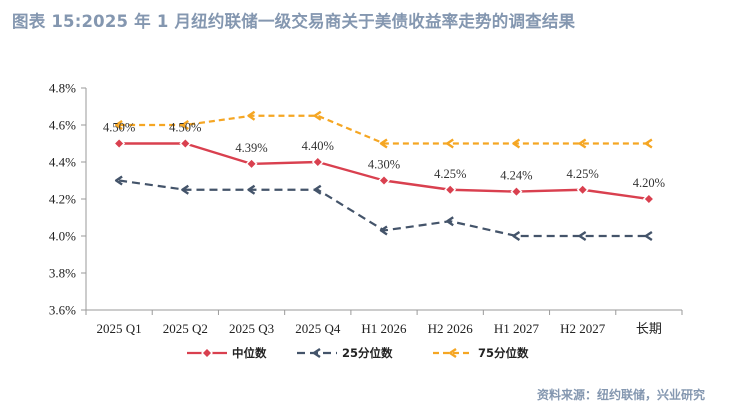  Describe the element at coordinates (649, 183) in the screenshot. I see `data-label: 4.20%` at that location.